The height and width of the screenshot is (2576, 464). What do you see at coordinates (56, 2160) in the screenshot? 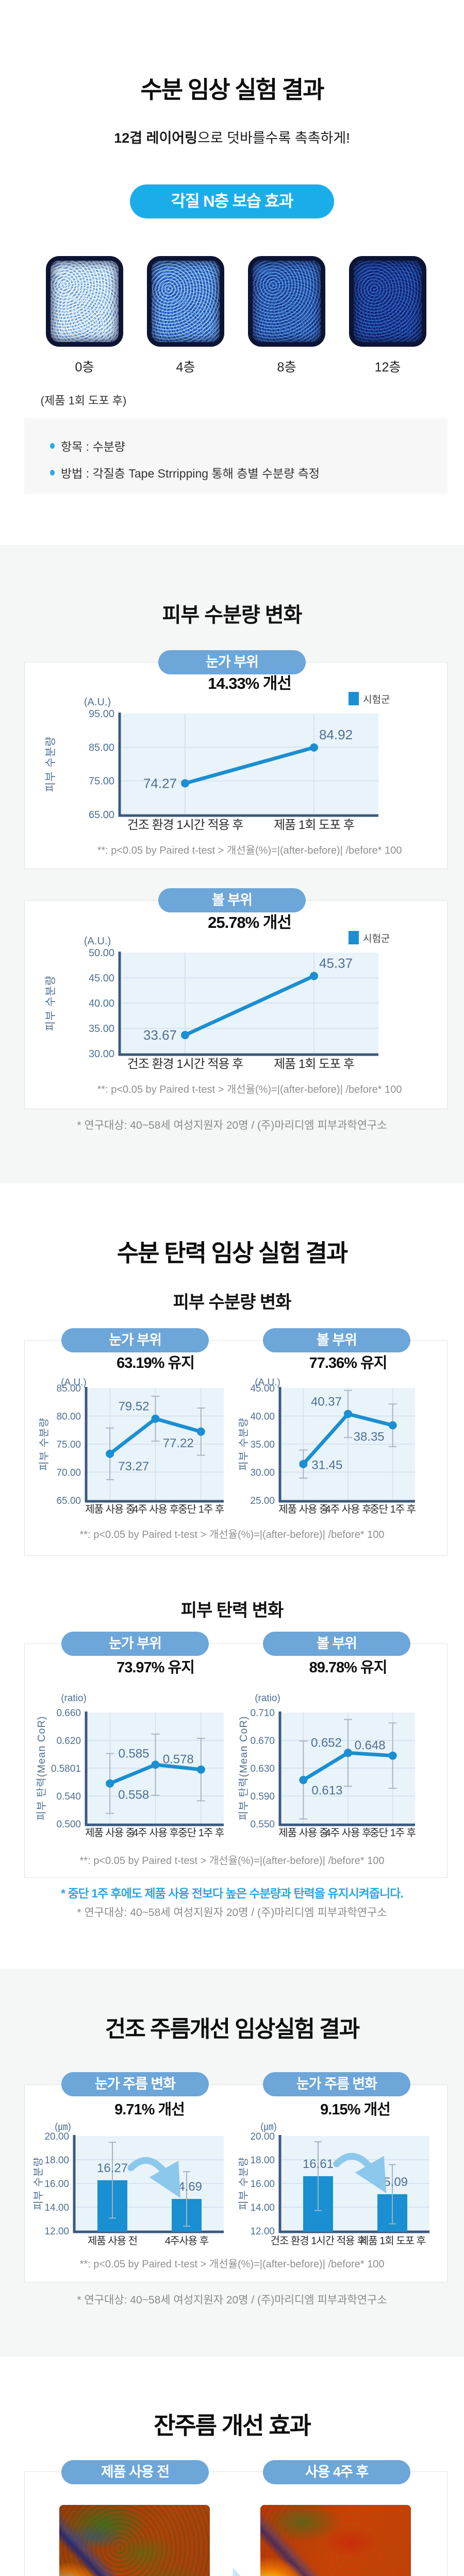
I see `svg-text: 18.00` at bounding box center [56, 2160].